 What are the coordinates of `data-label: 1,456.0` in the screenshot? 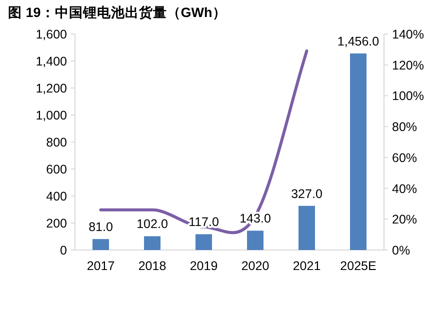 It's located at (358, 41).